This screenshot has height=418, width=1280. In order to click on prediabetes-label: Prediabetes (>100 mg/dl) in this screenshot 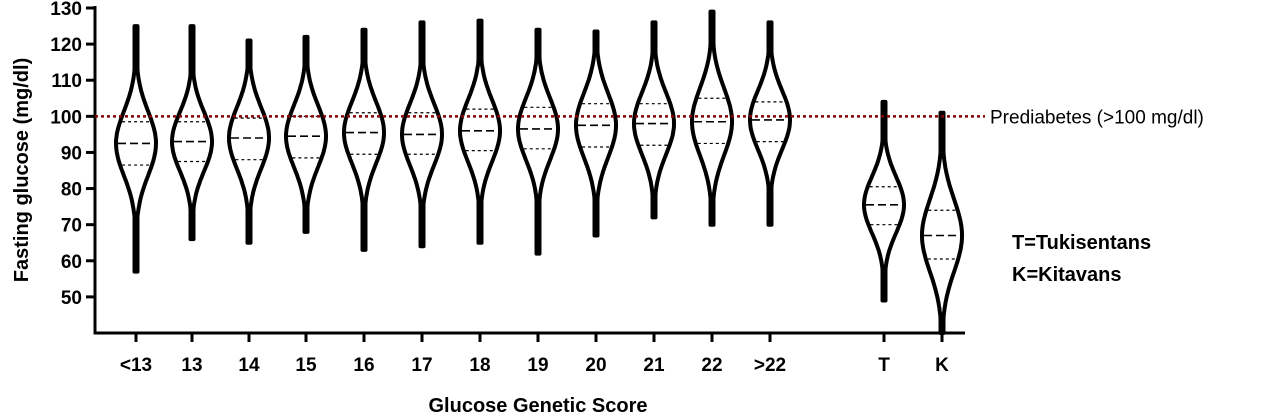, I will do `click(1097, 117)`.